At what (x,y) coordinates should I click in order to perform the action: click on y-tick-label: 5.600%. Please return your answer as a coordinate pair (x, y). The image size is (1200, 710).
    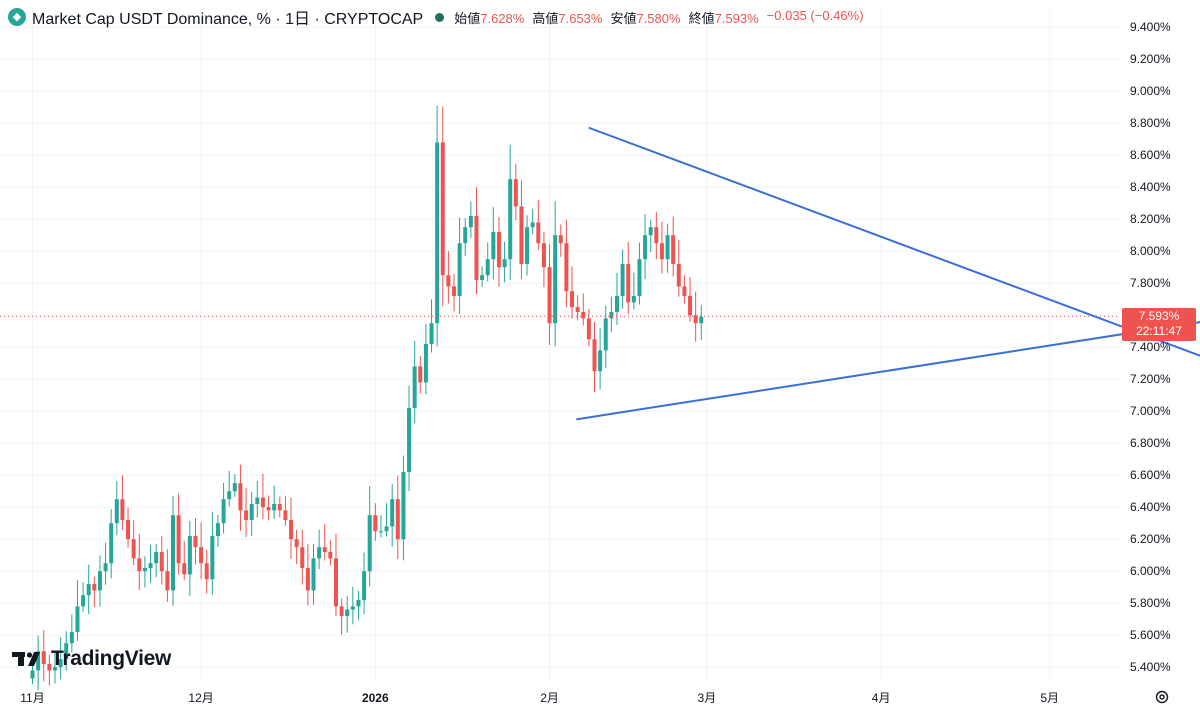
    Looking at the image, I should click on (1150, 635).